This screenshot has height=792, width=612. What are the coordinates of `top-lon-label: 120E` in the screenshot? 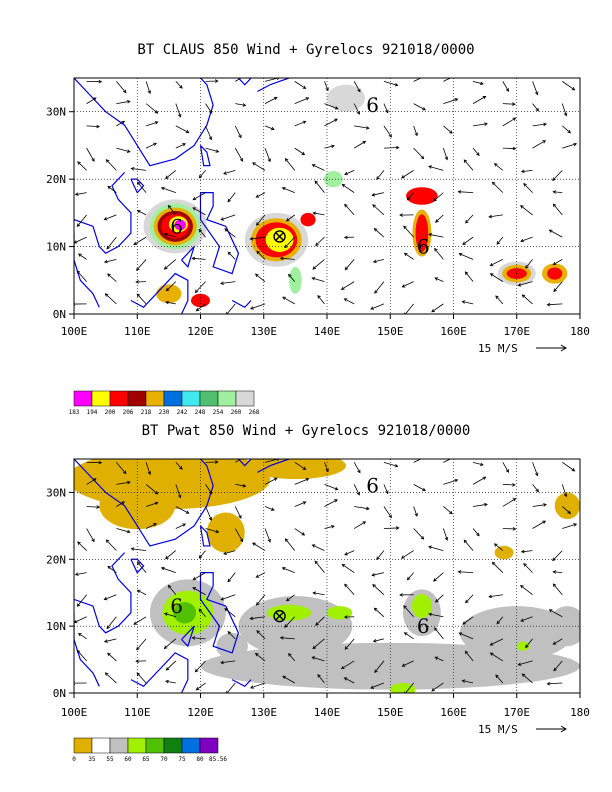 It's located at (200, 331).